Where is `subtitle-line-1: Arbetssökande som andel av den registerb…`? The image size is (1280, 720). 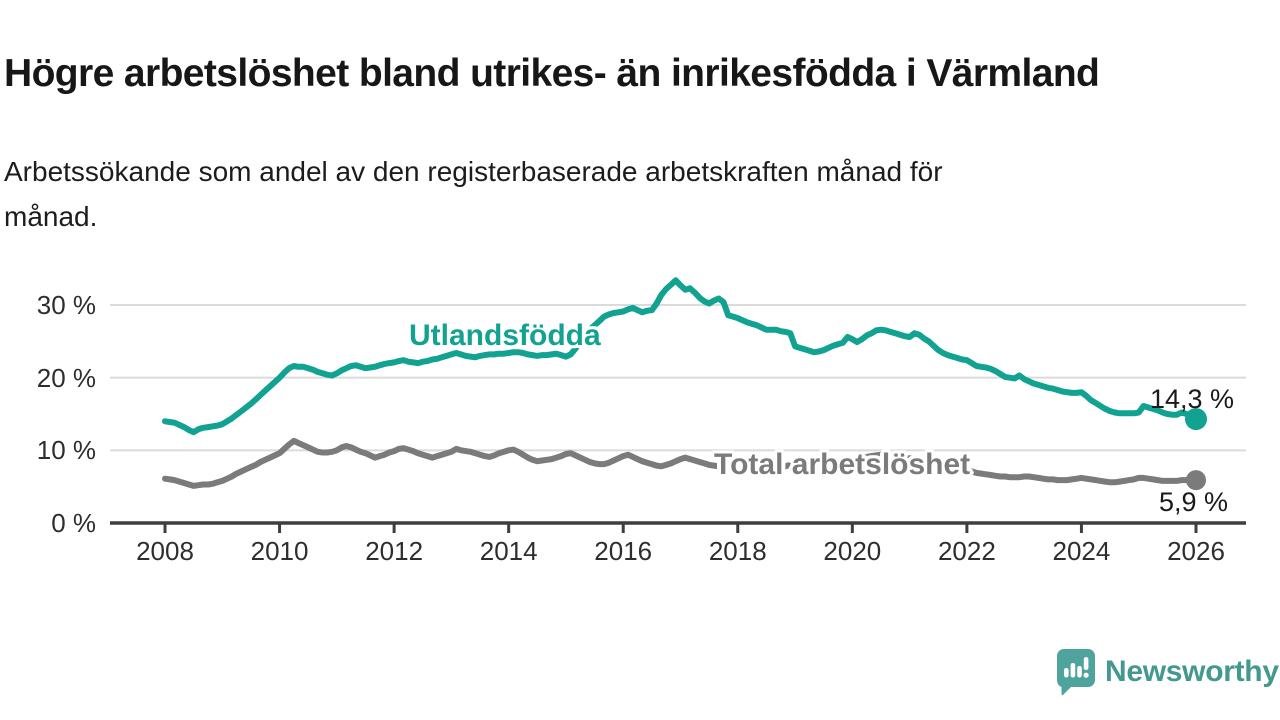 subtitle-line-1: Arbetssökande som andel av den registerb… is located at coordinates (473, 171).